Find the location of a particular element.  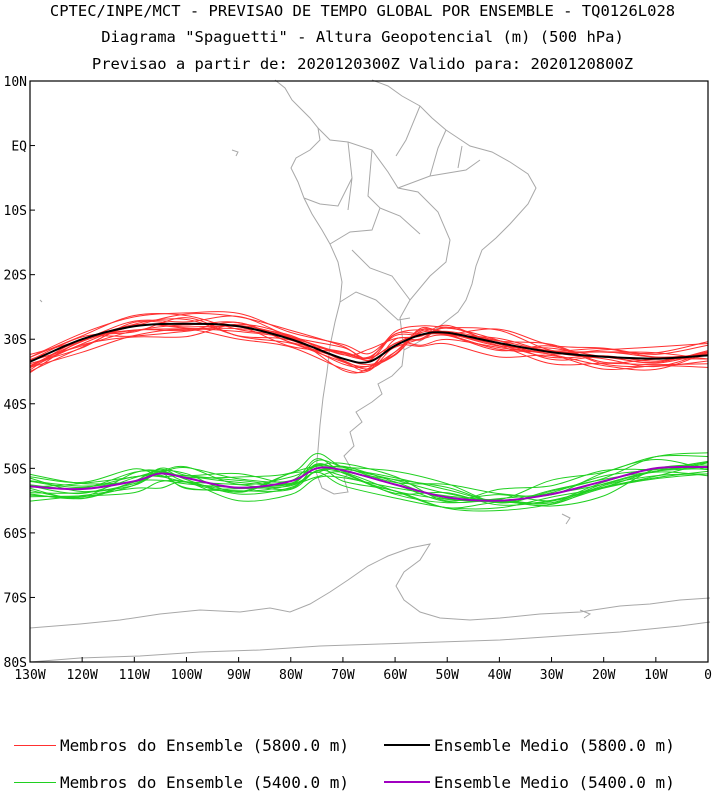

lon-label: 120W is located at coordinates (81, 675).